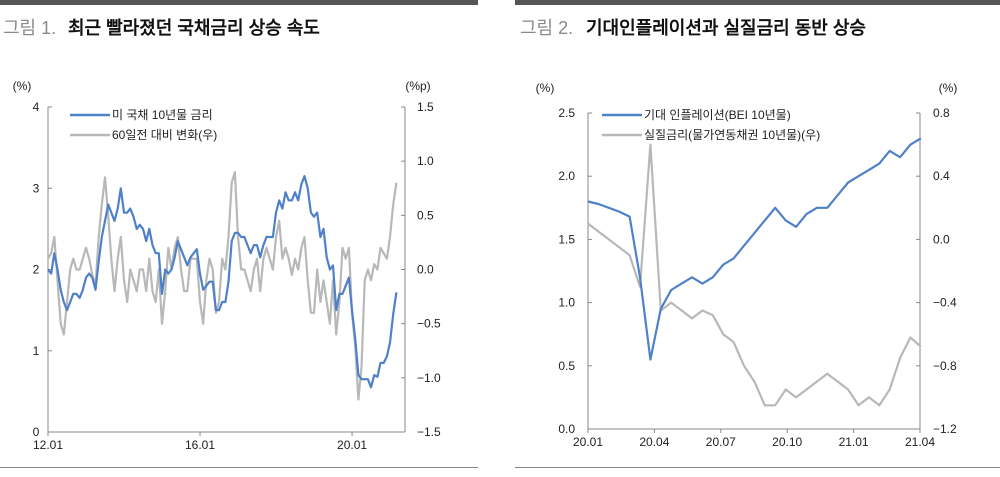 Image resolution: width=1000 pixels, height=477 pixels. Describe the element at coordinates (417, 86) in the screenshot. I see `right-axis-unit: (%p)` at that location.